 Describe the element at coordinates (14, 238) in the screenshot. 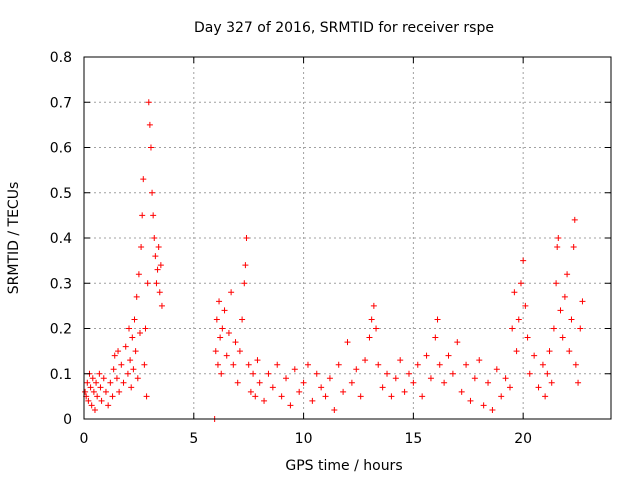

I see `y-axis-label: SRMTID / TECUs` at that location.